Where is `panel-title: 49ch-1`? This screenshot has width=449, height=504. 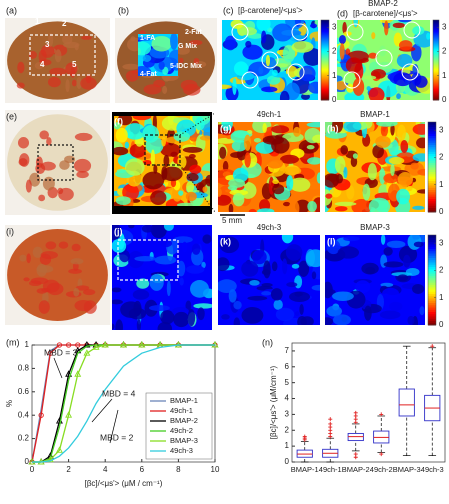
panel-title: 49ch-1 is located at coordinates (269, 114).